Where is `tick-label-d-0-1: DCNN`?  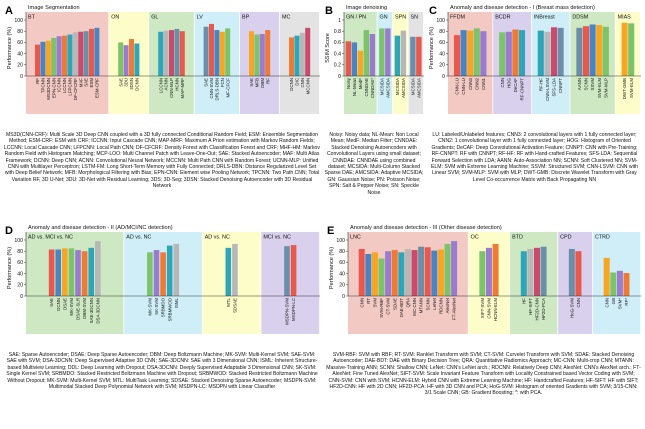 tick-label-d-0-1: DCNN is located at coordinates (58, 304).